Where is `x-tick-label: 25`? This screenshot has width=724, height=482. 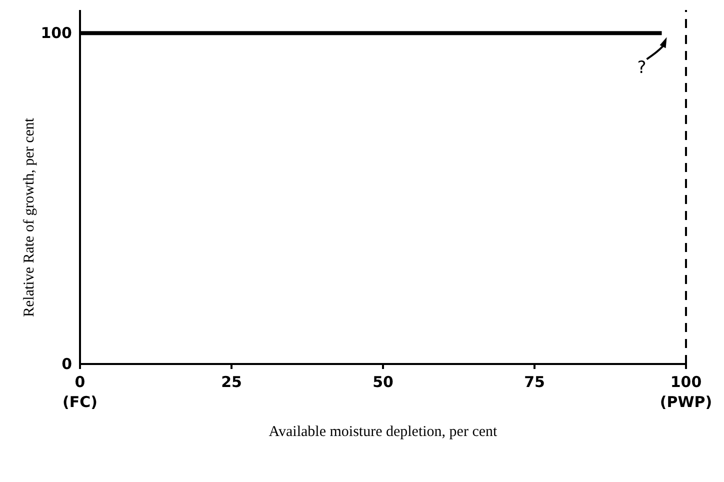 x-tick-label: 25 is located at coordinates (231, 382).